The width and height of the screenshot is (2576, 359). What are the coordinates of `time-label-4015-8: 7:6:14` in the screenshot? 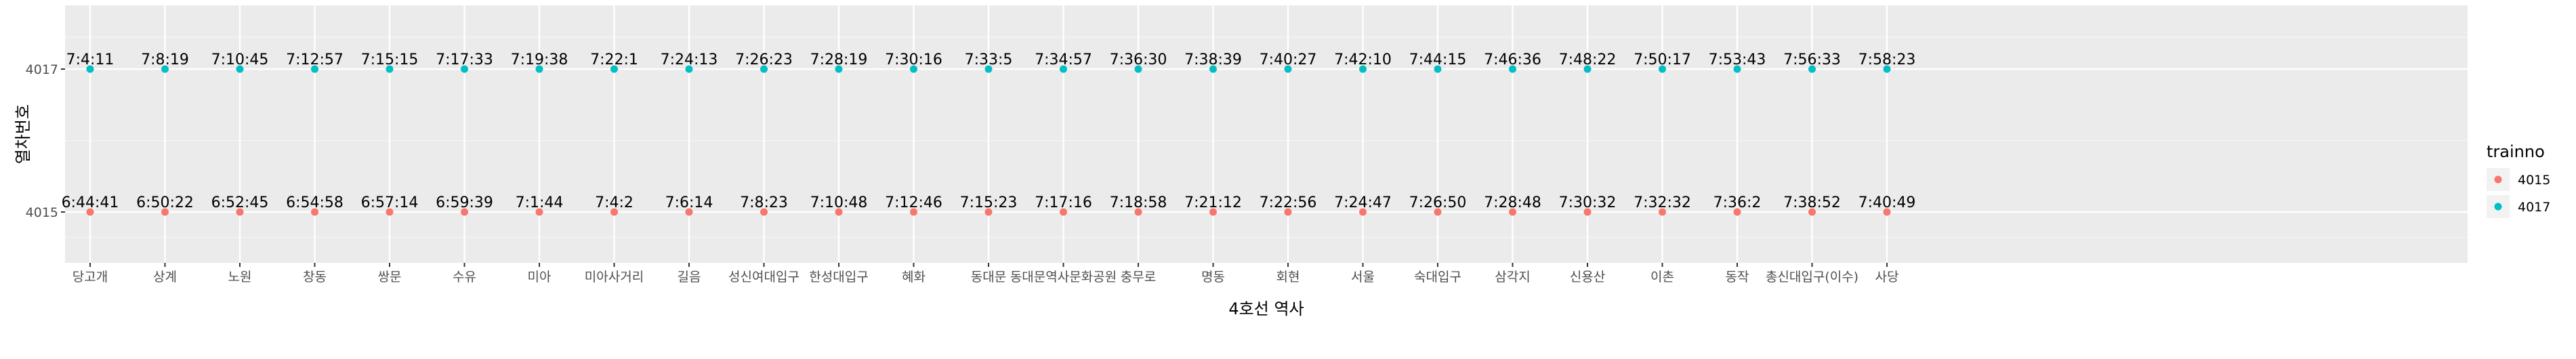 It's located at (689, 202).